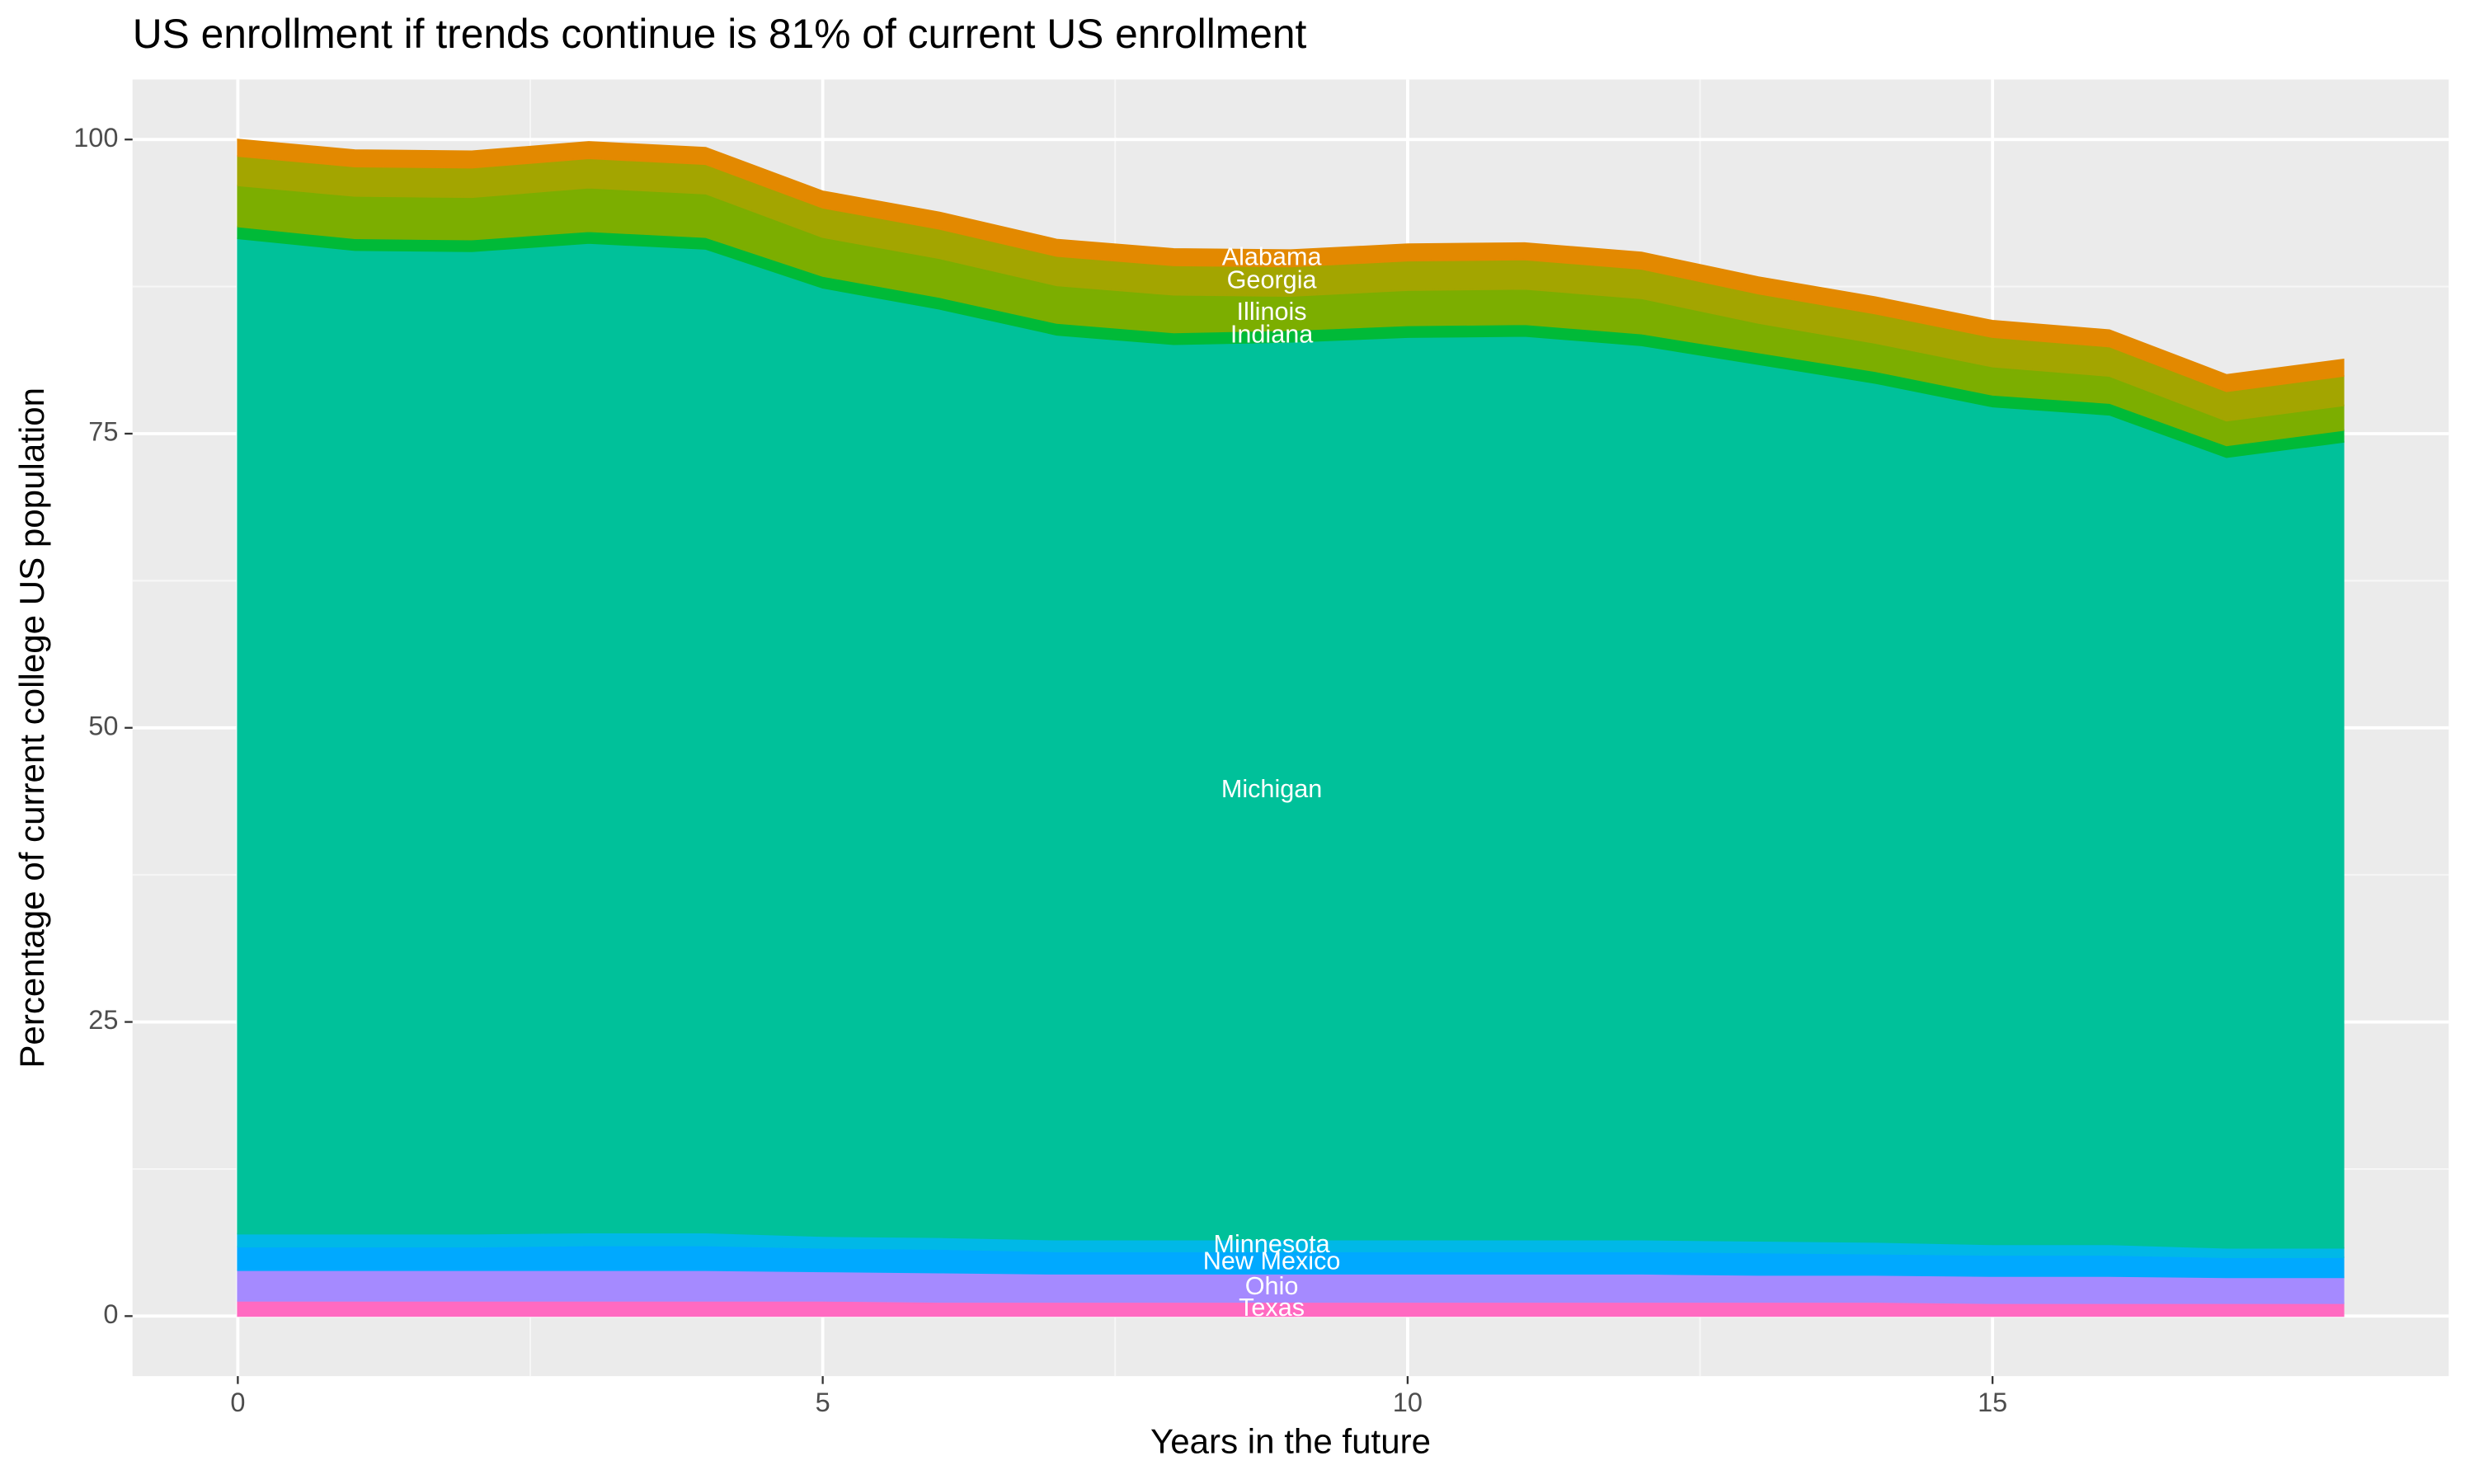 The height and width of the screenshot is (1484, 2474). What do you see at coordinates (1272, 279) in the screenshot?
I see `area-label: Georgia` at bounding box center [1272, 279].